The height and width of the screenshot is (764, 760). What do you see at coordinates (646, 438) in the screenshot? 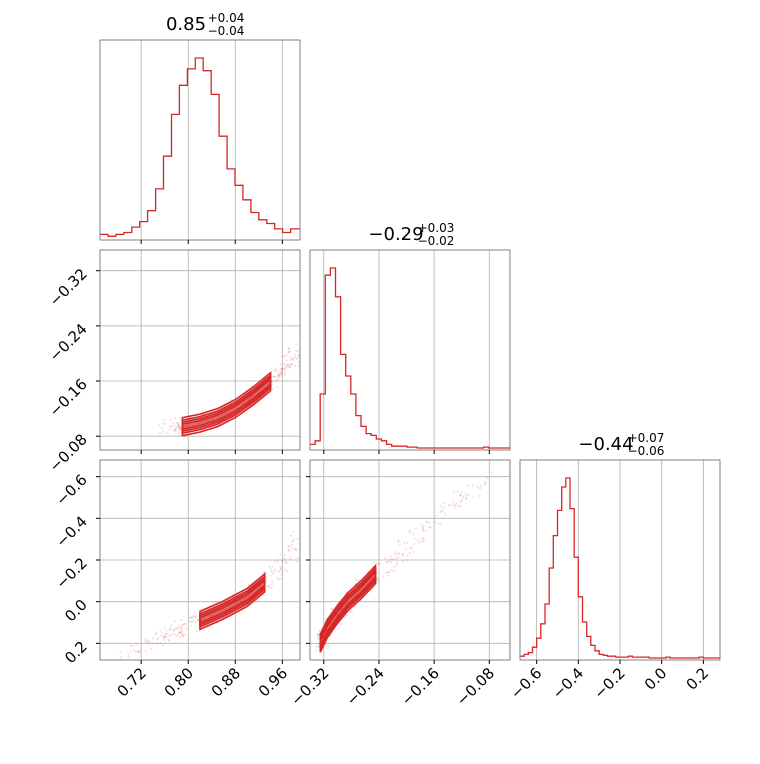
I see `title-upper-error: +0.07` at bounding box center [646, 438].